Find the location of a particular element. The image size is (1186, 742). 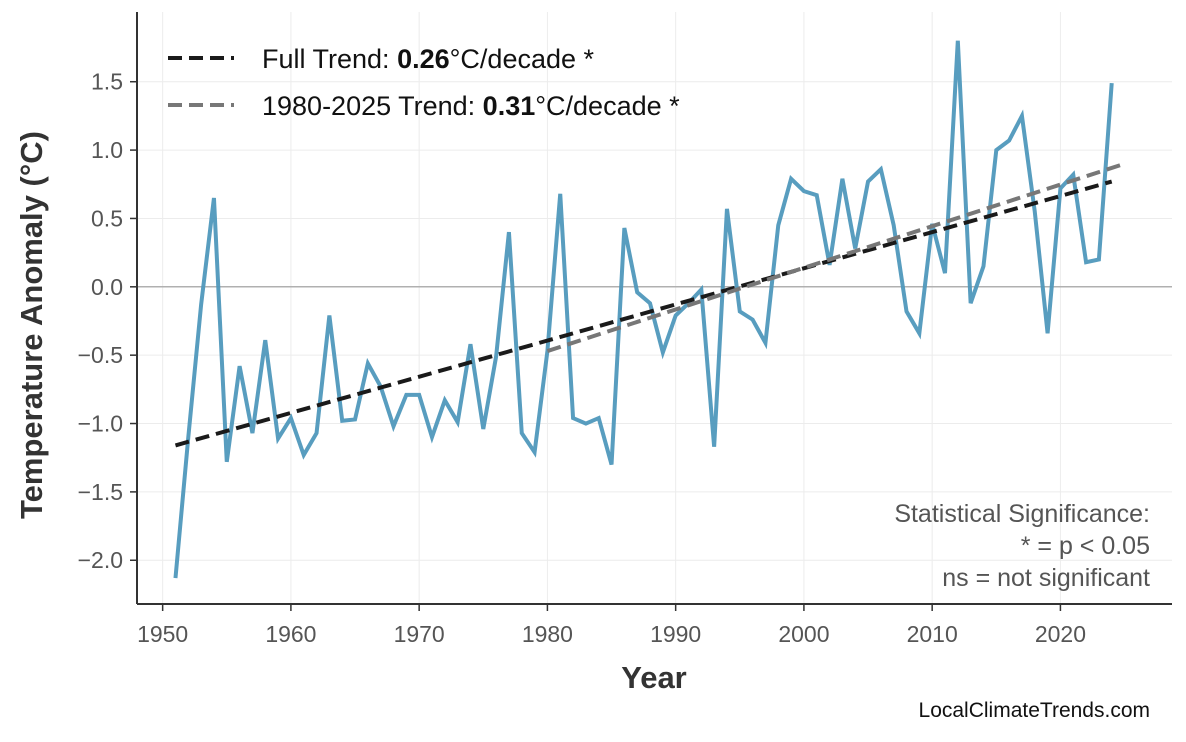

y-tick-label: 1.0 is located at coordinates (107, 150).